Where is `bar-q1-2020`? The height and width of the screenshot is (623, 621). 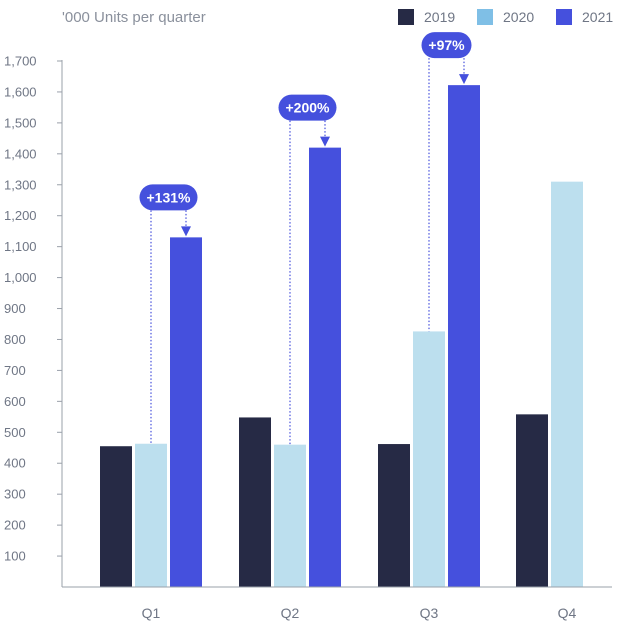 bar-q1-2020 is located at coordinates (151, 515).